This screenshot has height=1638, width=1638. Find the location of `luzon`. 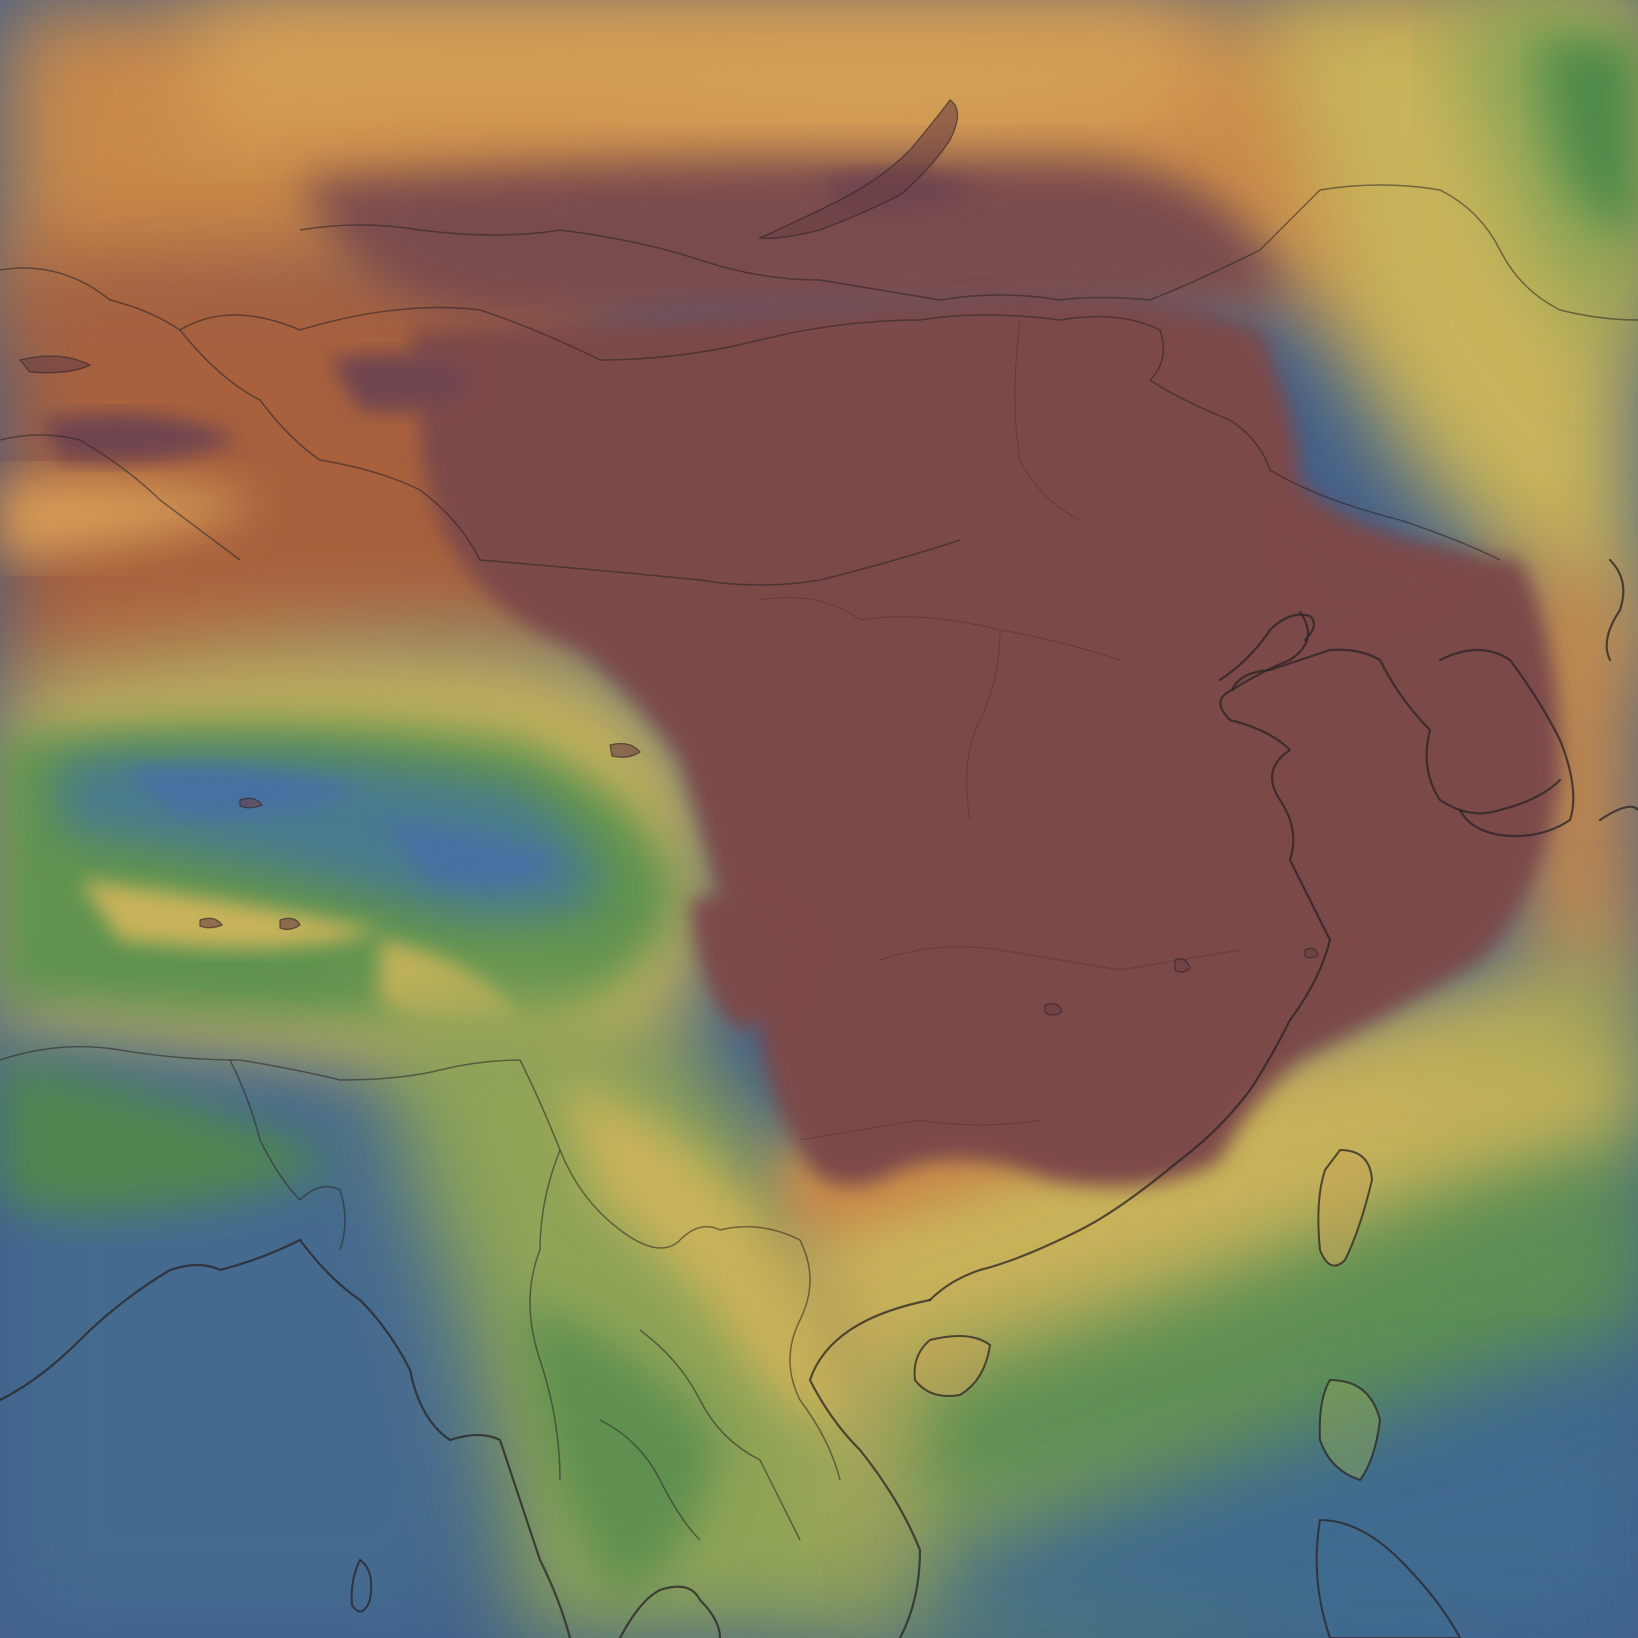

luzon is located at coordinates (1350, 1430).